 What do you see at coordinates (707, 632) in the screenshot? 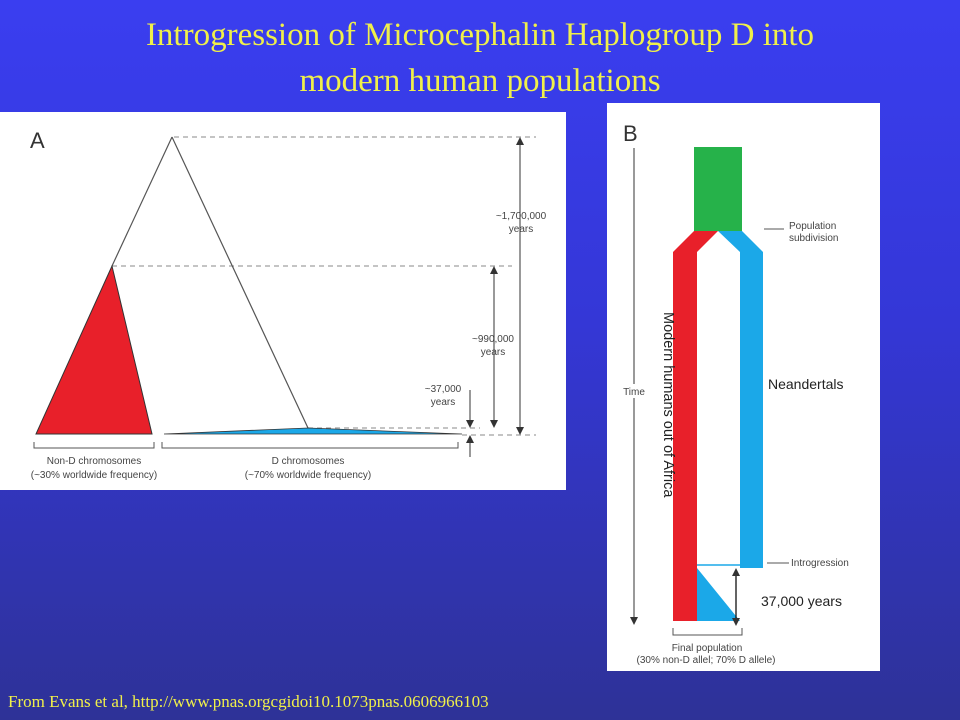
I see `final-population-bracket` at bounding box center [707, 632].